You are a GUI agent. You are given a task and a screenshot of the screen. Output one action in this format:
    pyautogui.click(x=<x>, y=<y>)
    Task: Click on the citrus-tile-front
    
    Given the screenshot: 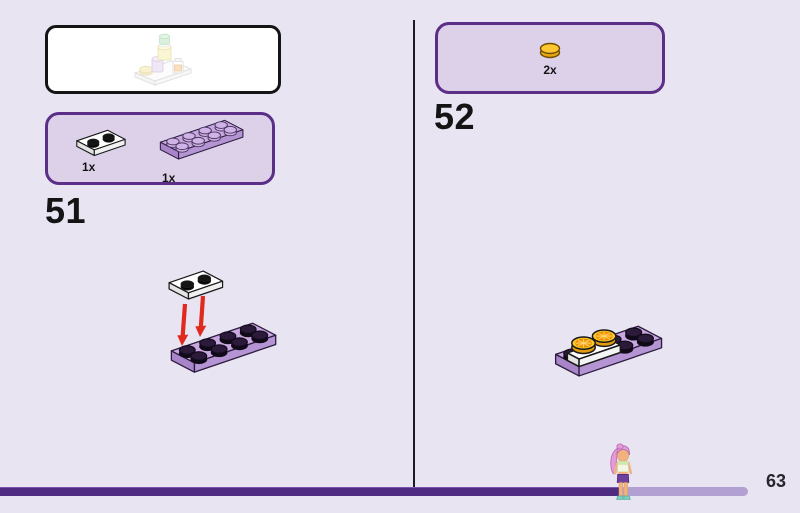 What is the action you would take?
    pyautogui.click(x=583, y=345)
    